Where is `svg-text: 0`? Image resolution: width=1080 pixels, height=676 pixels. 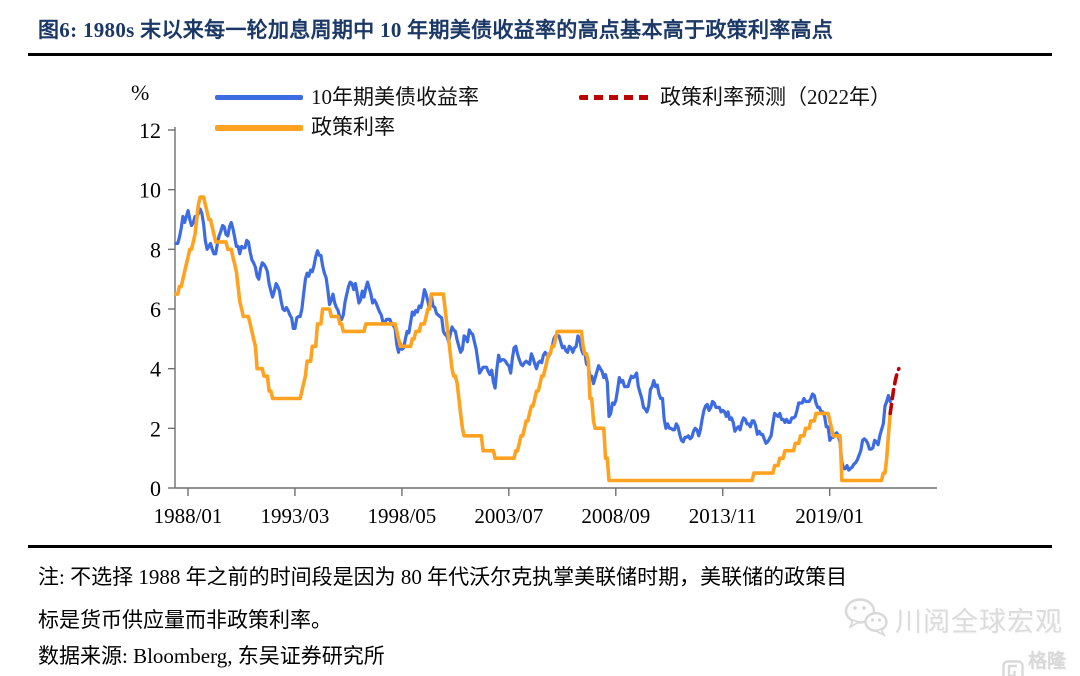
svg-text: 0 is located at coordinates (155, 488).